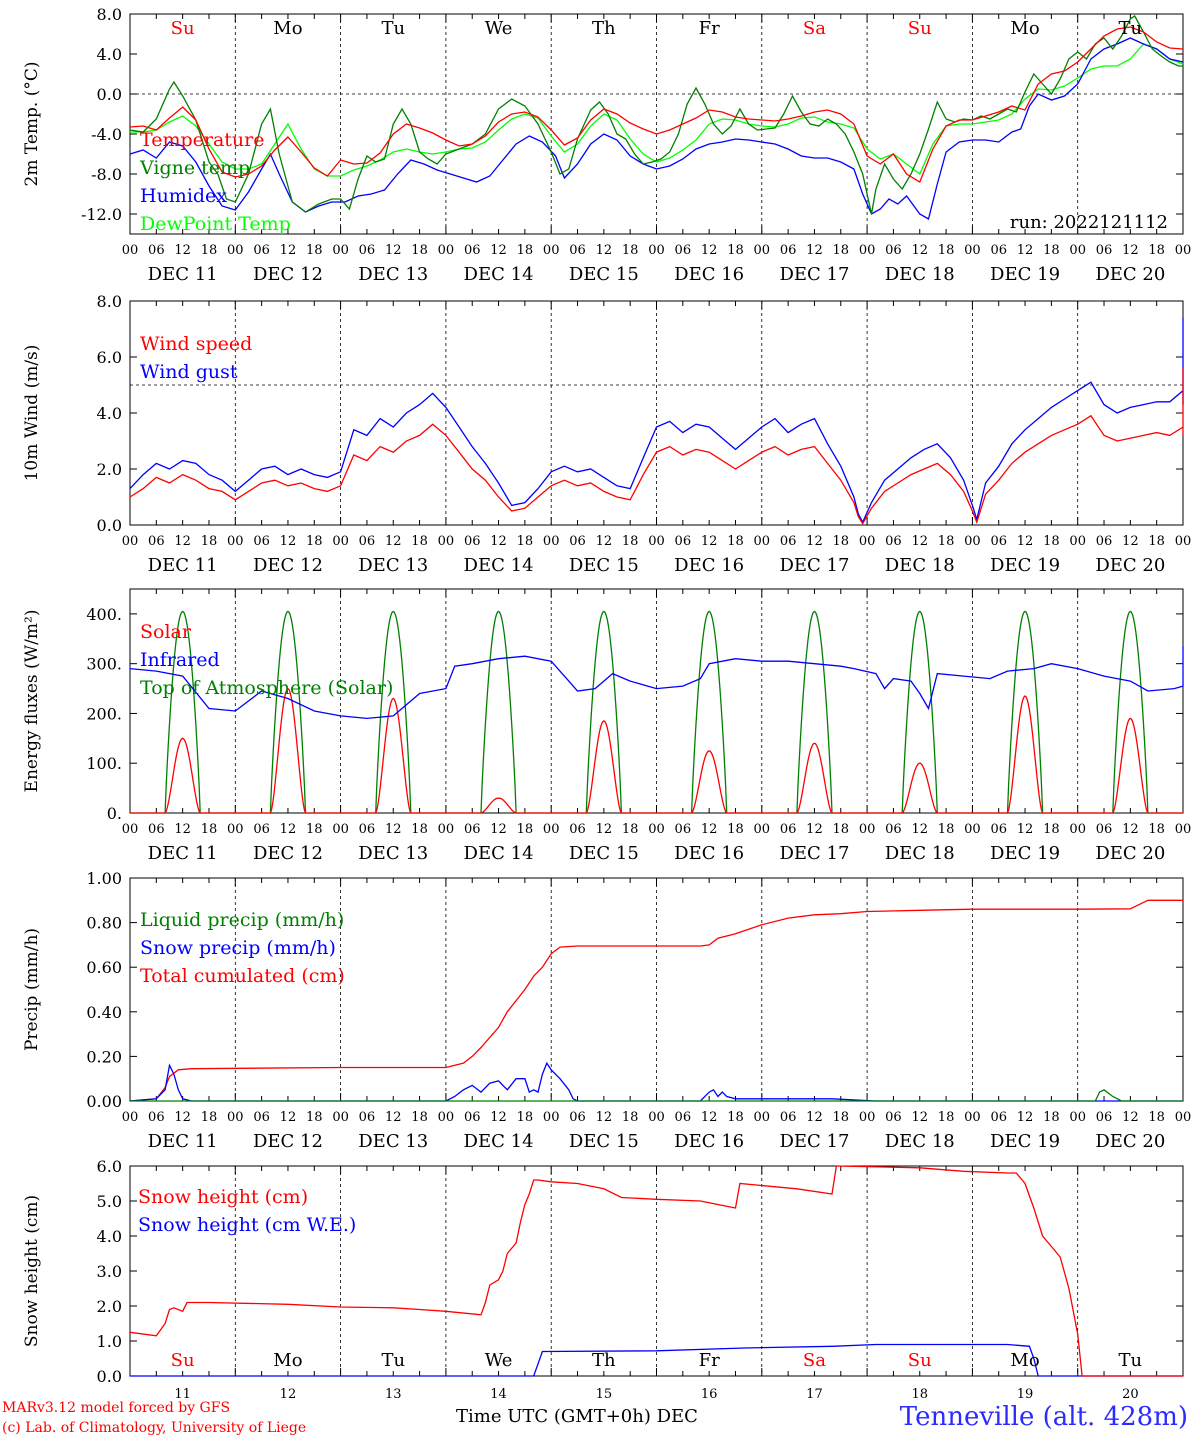 This screenshot has height=1444, width=1194. I want to click on legend-entry: Snow height (cm), so click(223, 1197).